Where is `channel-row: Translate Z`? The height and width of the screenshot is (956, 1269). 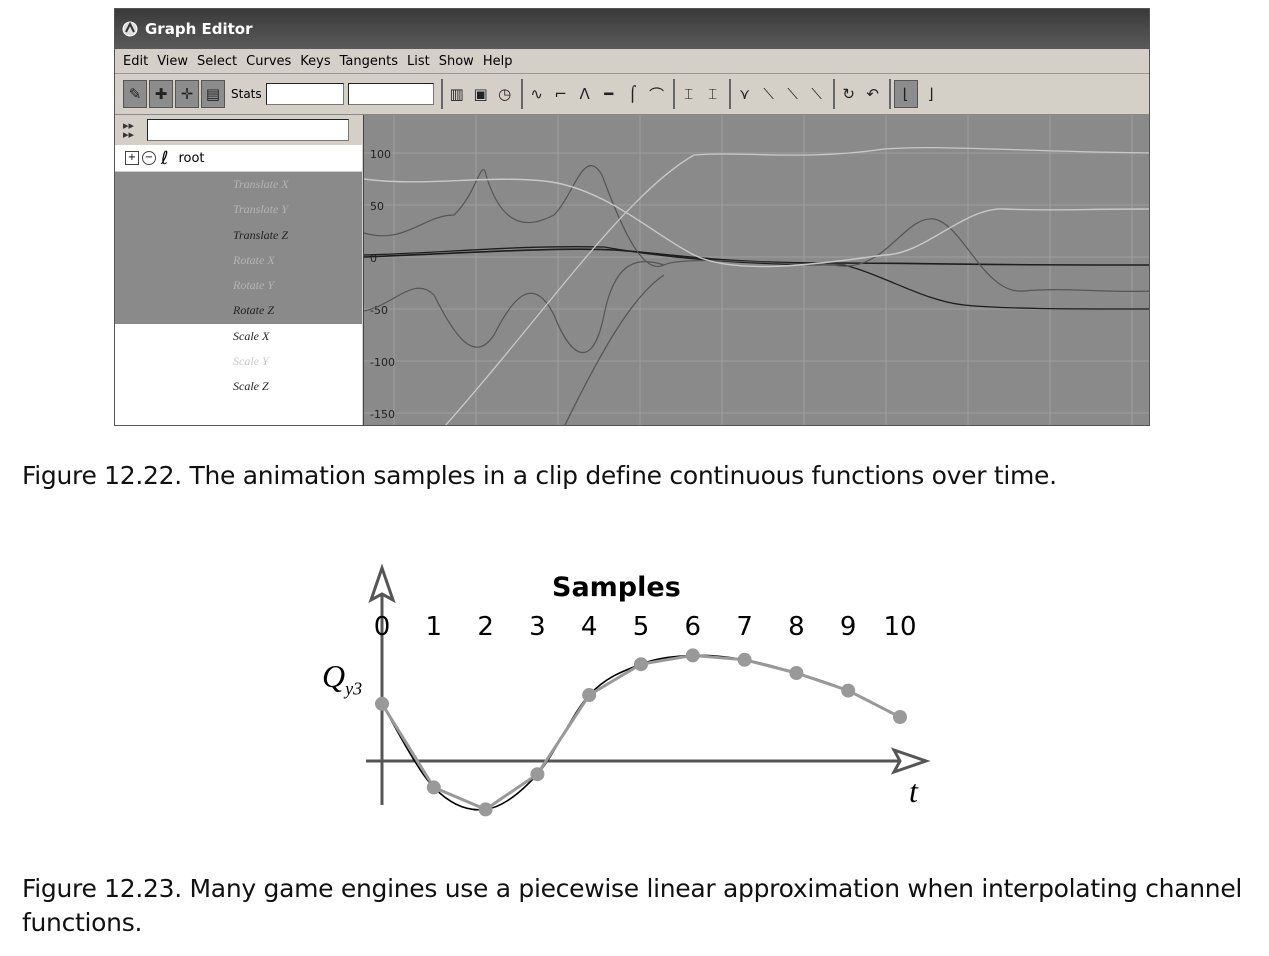 channel-row: Translate Z is located at coordinates (238, 235).